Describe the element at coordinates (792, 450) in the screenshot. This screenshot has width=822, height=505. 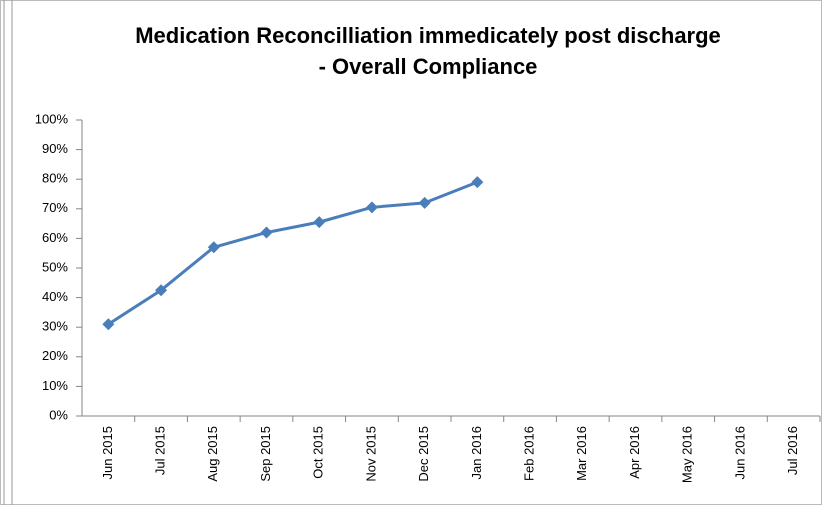
I see `x-tick-label: Jul 2016` at that location.